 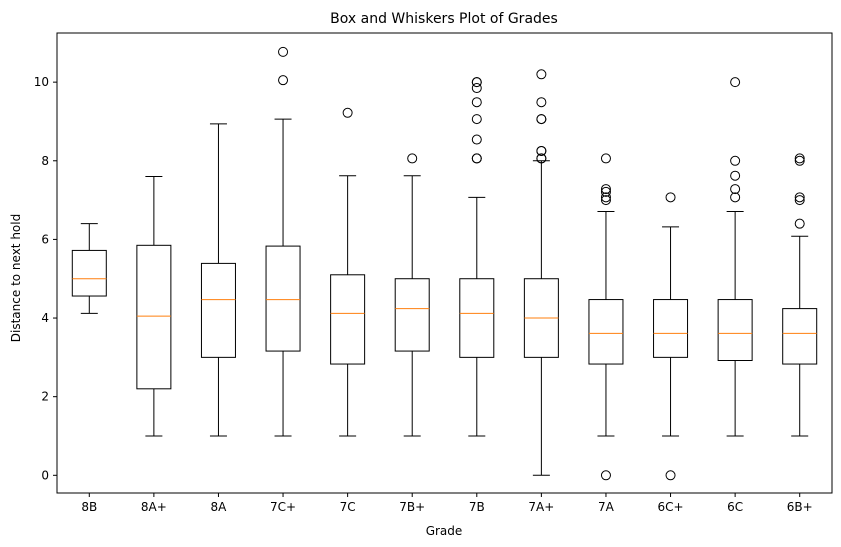 I want to click on y-tick-label: 6, so click(x=45, y=239).